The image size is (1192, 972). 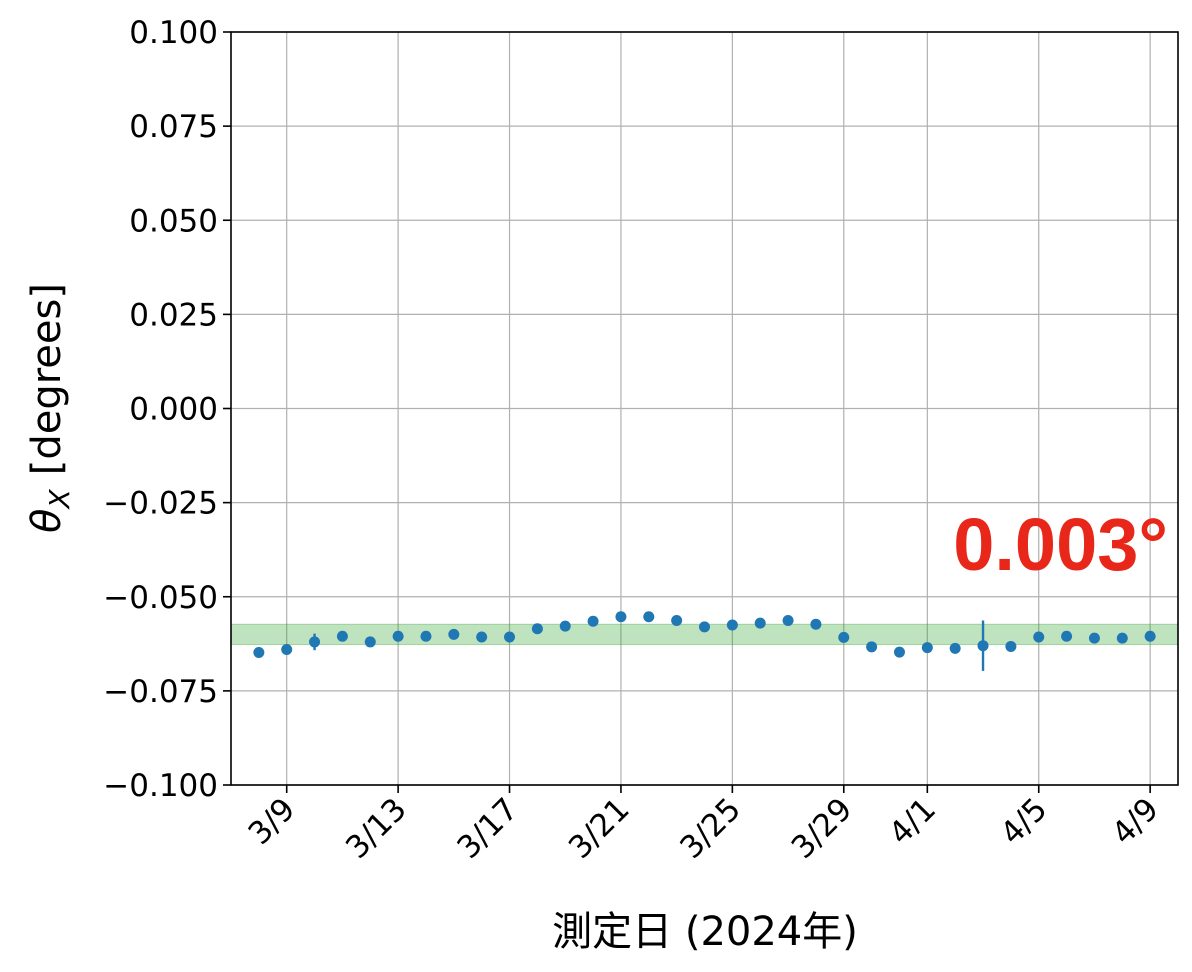 I want to click on y-axis-symbol: θ, so click(x=47, y=520).